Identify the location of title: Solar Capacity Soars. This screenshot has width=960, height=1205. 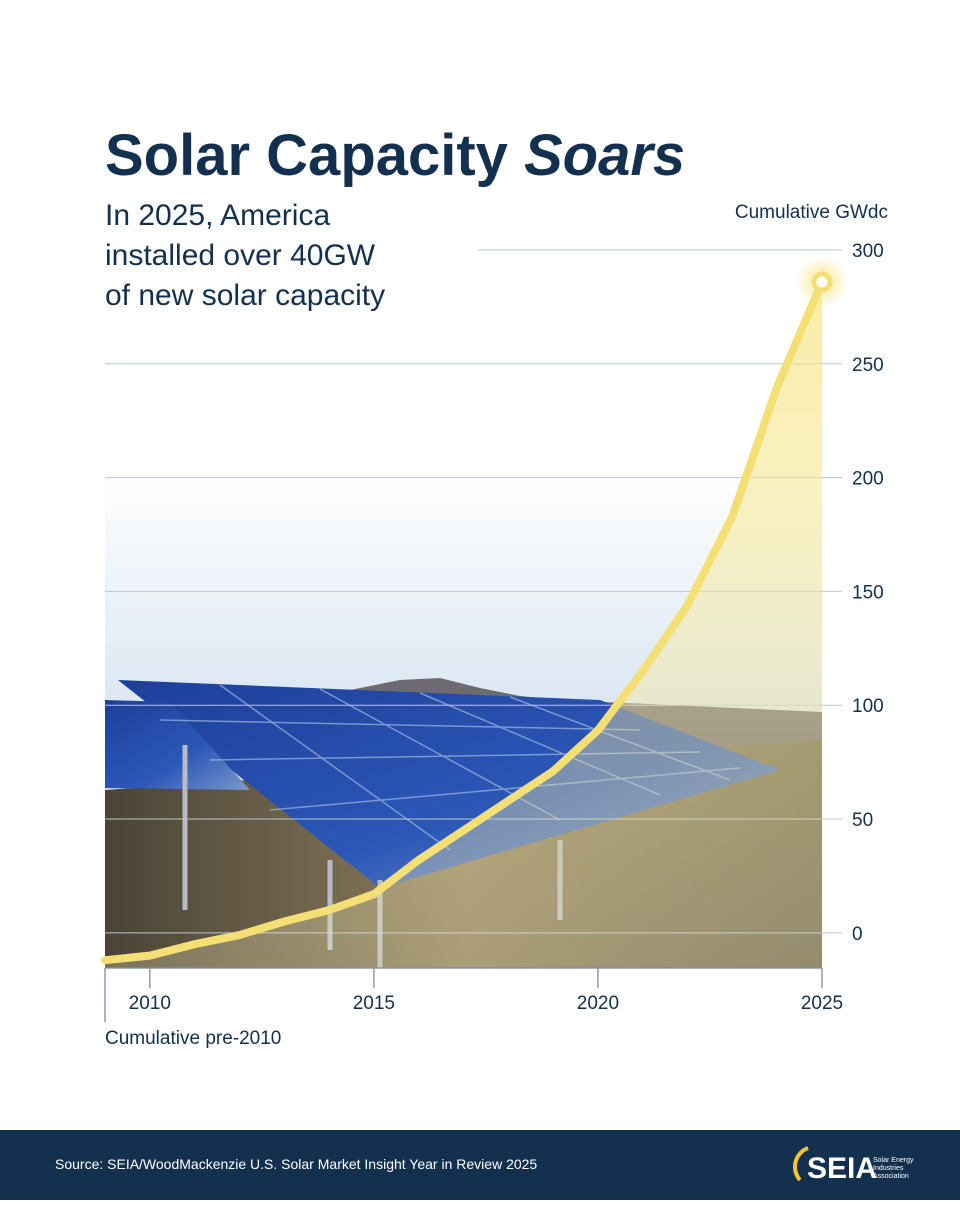
(395, 155).